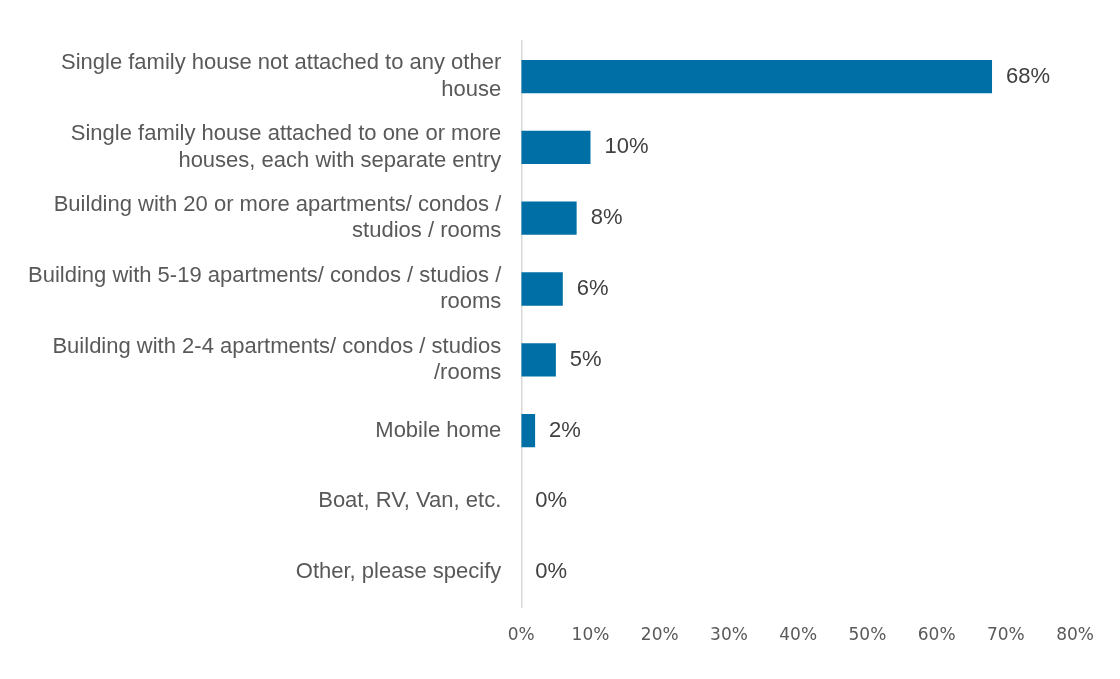  What do you see at coordinates (729, 634) in the screenshot?
I see `x-tick-label: 30%` at bounding box center [729, 634].